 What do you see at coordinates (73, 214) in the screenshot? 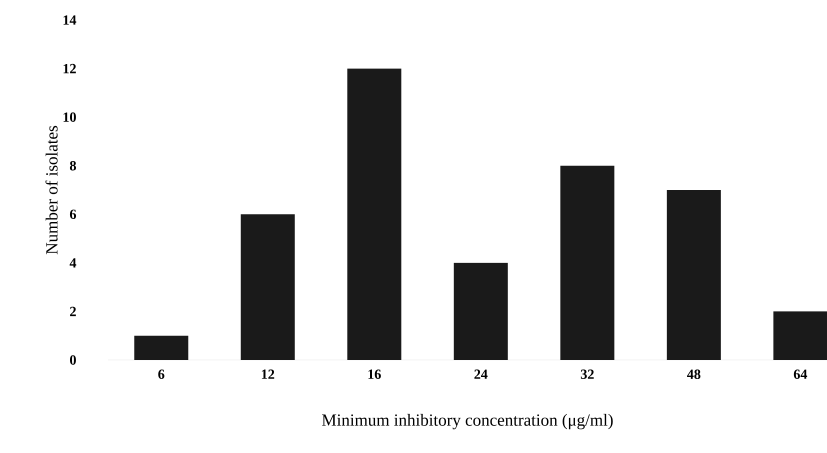
I see `y-tick-label: 6` at bounding box center [73, 214].